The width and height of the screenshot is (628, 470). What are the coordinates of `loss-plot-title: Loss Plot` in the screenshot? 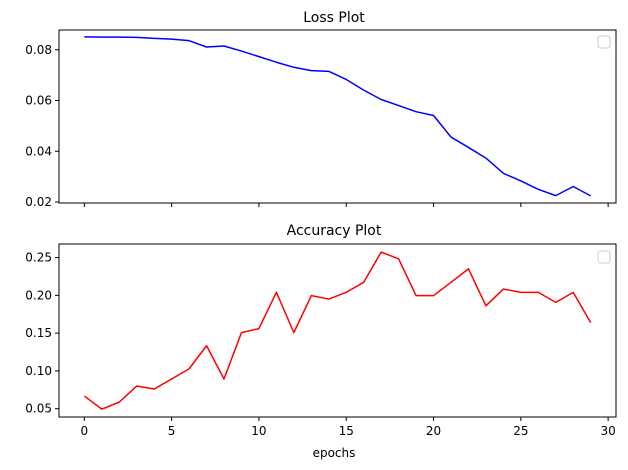 It's located at (334, 18).